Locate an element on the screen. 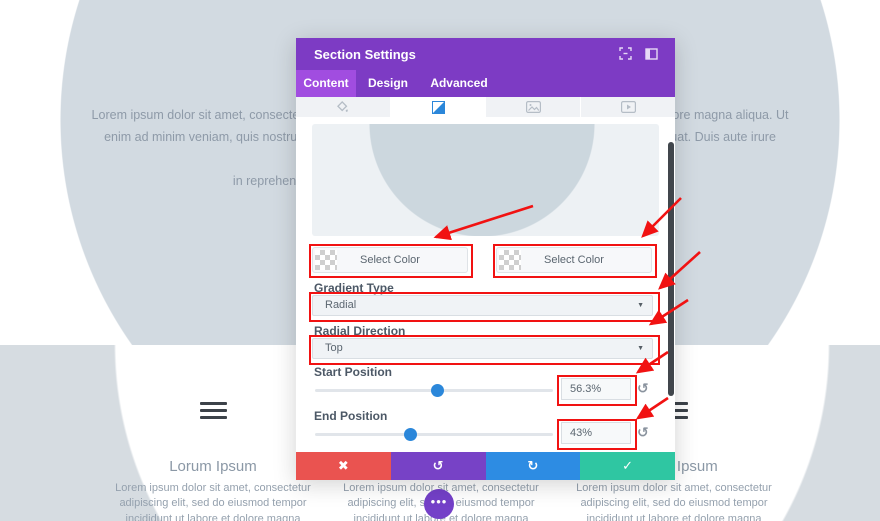 This screenshot has height=521, width=880. background-video-tab is located at coordinates (628, 107).